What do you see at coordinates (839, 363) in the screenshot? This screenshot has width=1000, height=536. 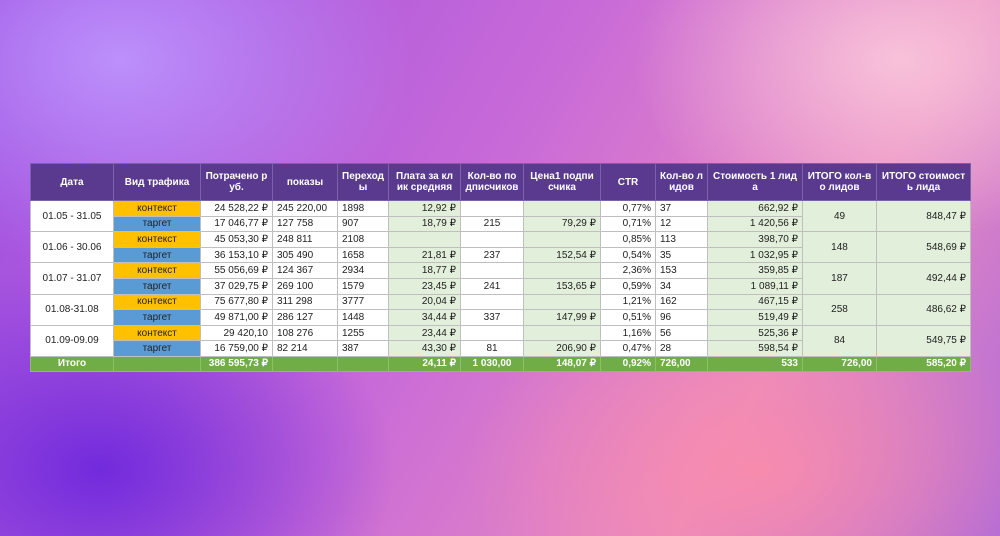 I see `total-total-leads: 726,00` at bounding box center [839, 363].